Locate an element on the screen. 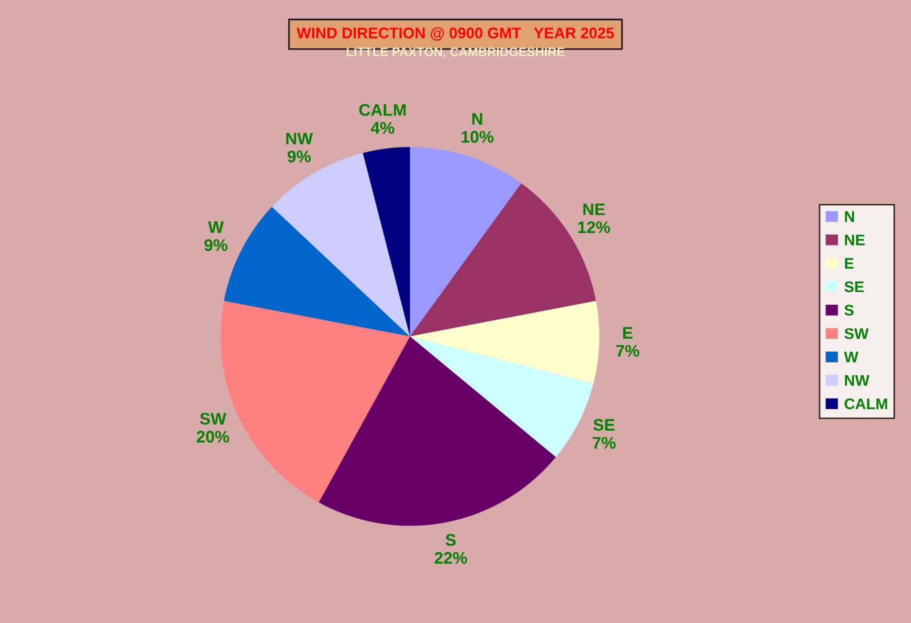  legend-label: W is located at coordinates (851, 357).